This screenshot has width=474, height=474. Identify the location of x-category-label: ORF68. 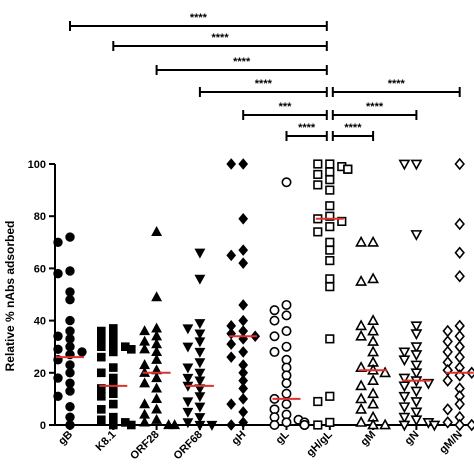
(188, 446).